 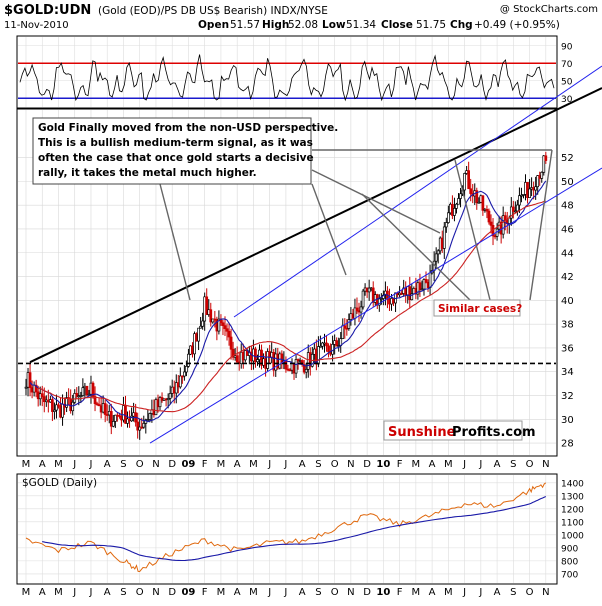 I want to click on lower-x-tick-label: D, so click(x=172, y=592).